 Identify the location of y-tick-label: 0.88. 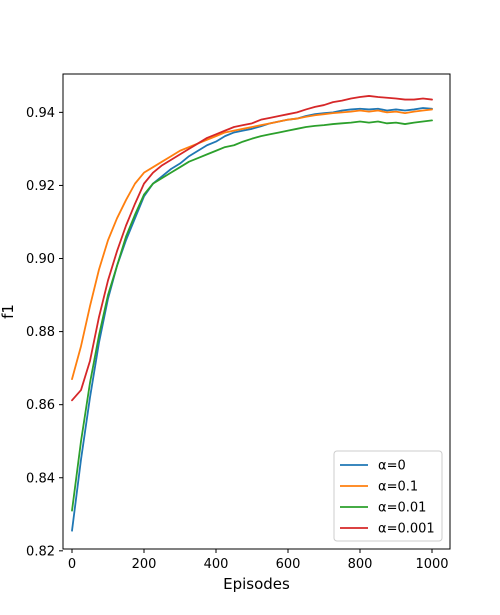
(40, 332).